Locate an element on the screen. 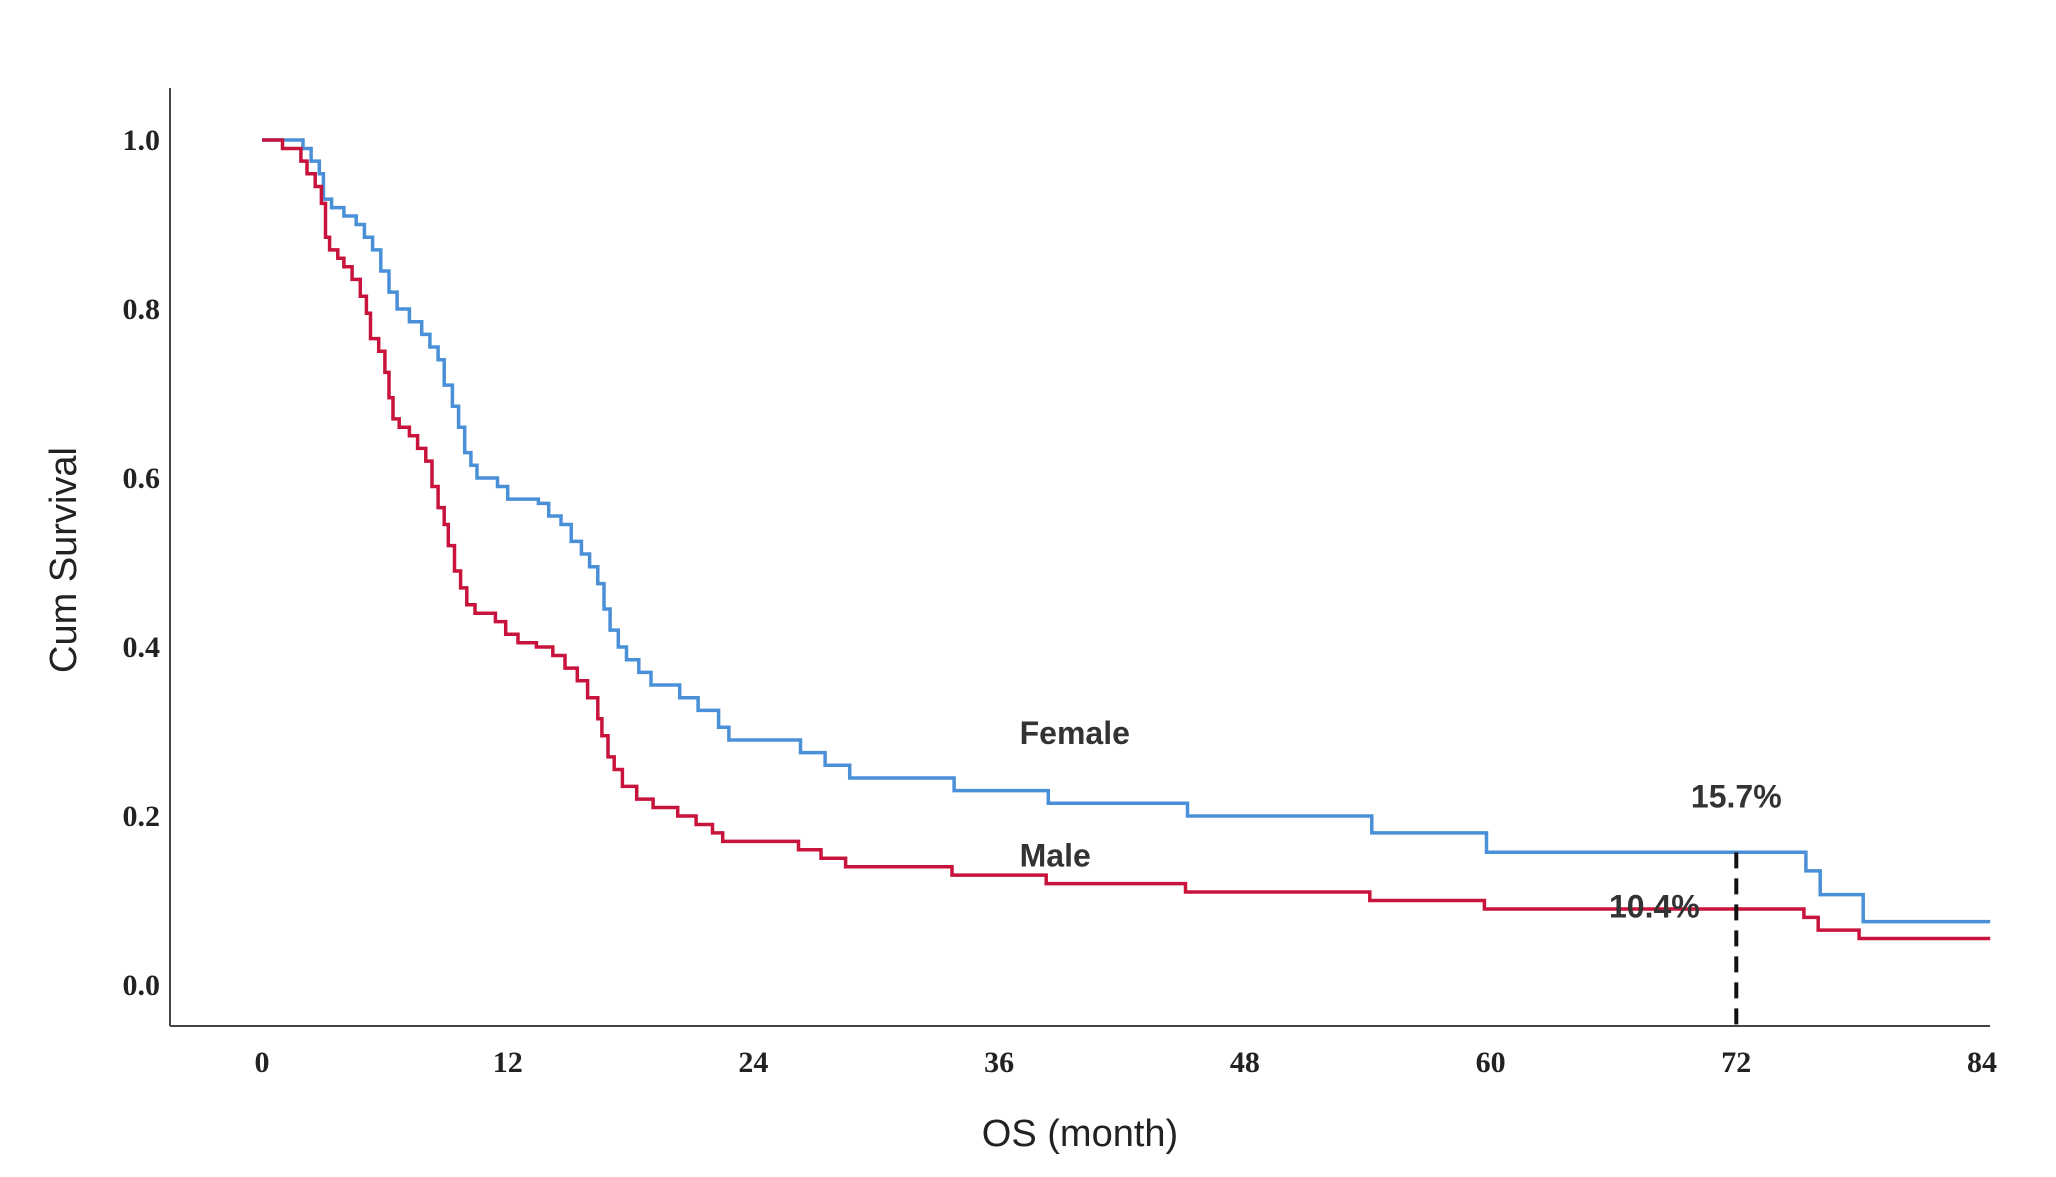  y-tick-label: 0.2 is located at coordinates (142, 816).